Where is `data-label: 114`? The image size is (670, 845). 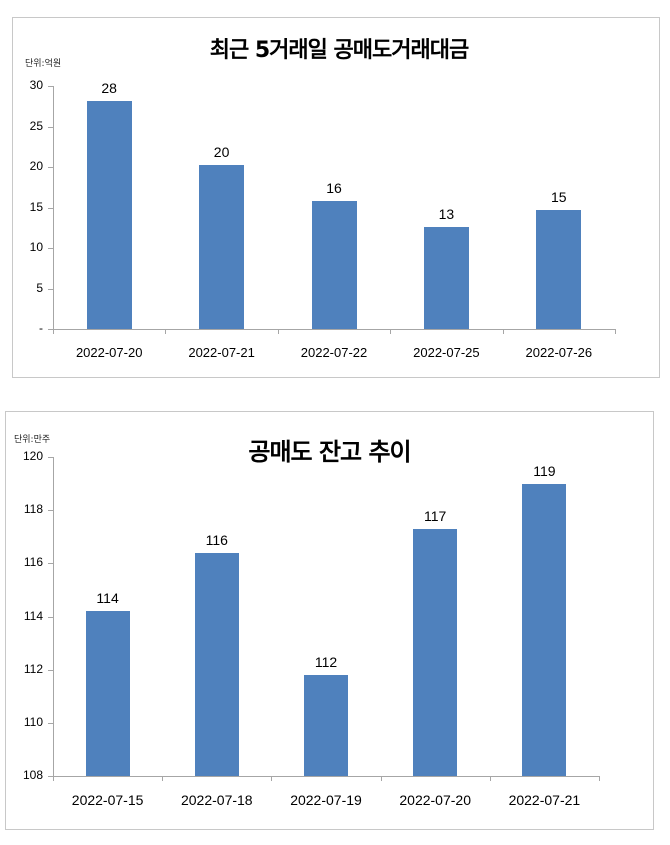 data-label: 114 is located at coordinates (107, 598).